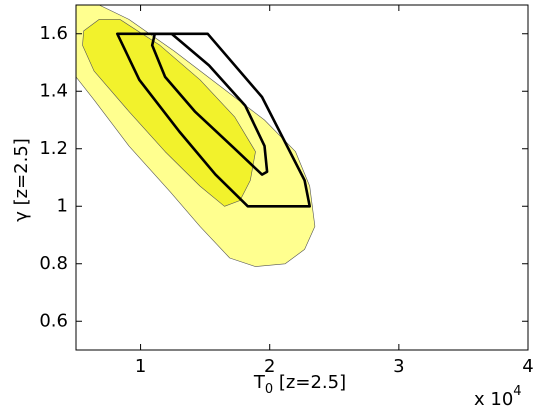  What do you see at coordinates (527, 366) in the screenshot?
I see `x-tick-label: 4` at bounding box center [527, 366].